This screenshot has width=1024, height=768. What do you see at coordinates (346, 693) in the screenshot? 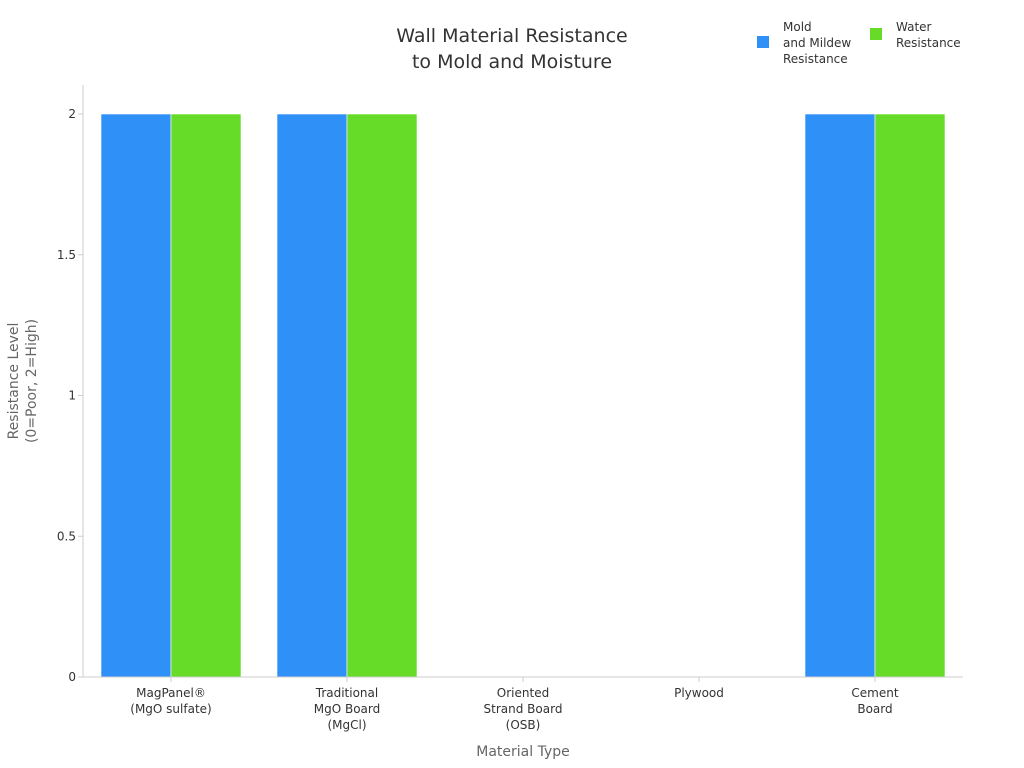
I see `x-tick-label-line: Traditional` at bounding box center [346, 693].